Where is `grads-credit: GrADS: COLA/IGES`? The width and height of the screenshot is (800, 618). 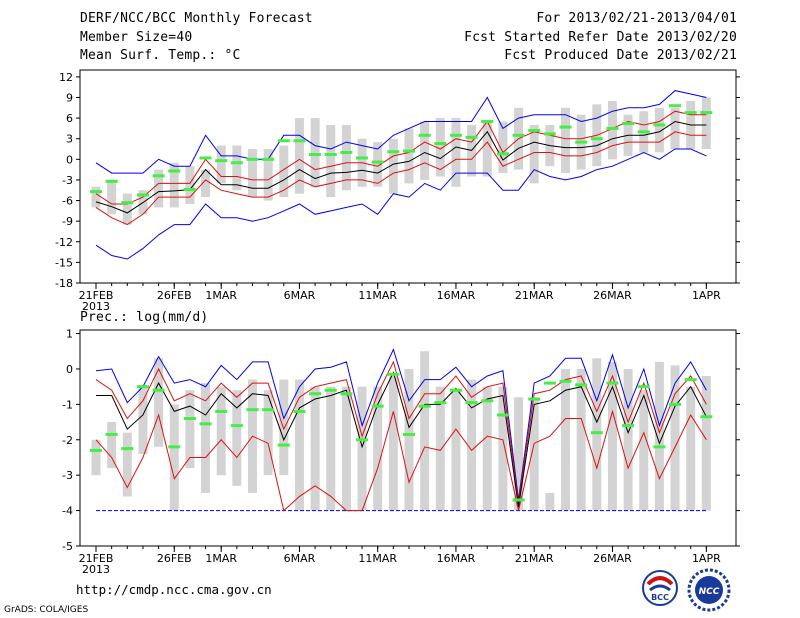 grads-credit: GrADS: COLA/IGES is located at coordinates (46, 610).